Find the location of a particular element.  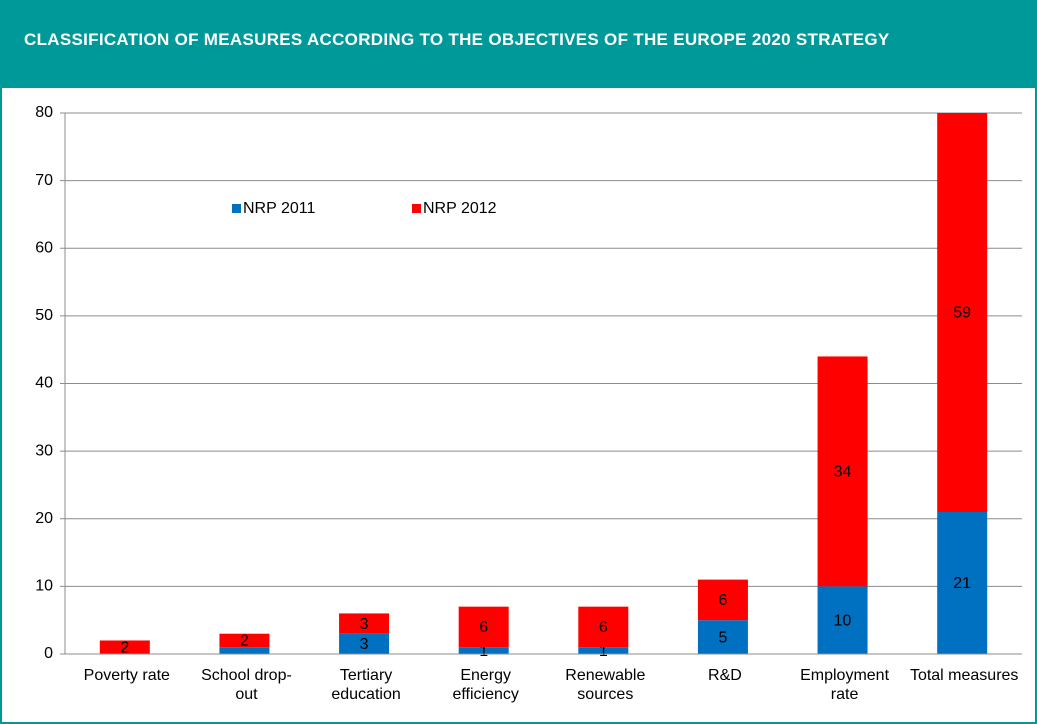

y-tick-label: 50 is located at coordinates (44, 315).